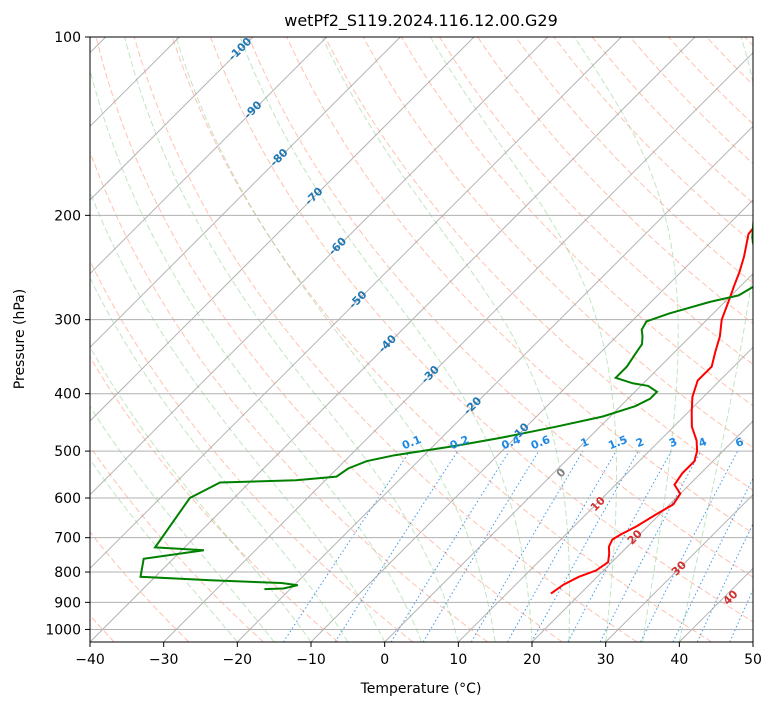 The image size is (775, 708). Describe the element at coordinates (703, 442) in the screenshot. I see `mixing-ratio-label: 4` at that location.